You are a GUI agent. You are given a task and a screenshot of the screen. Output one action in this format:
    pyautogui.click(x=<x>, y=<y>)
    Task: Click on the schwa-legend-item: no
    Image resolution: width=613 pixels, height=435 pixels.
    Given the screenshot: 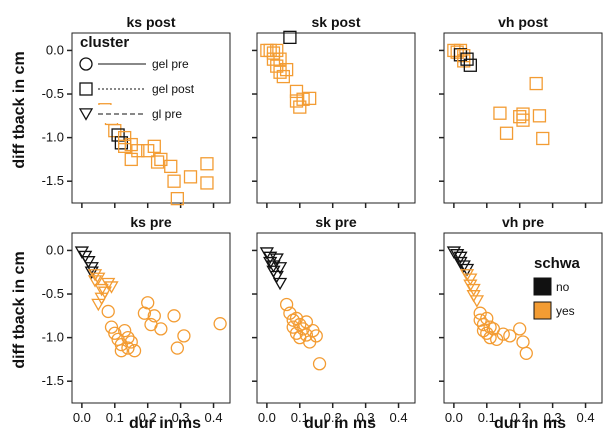 What is the action you would take?
    pyautogui.click(x=551, y=286)
    